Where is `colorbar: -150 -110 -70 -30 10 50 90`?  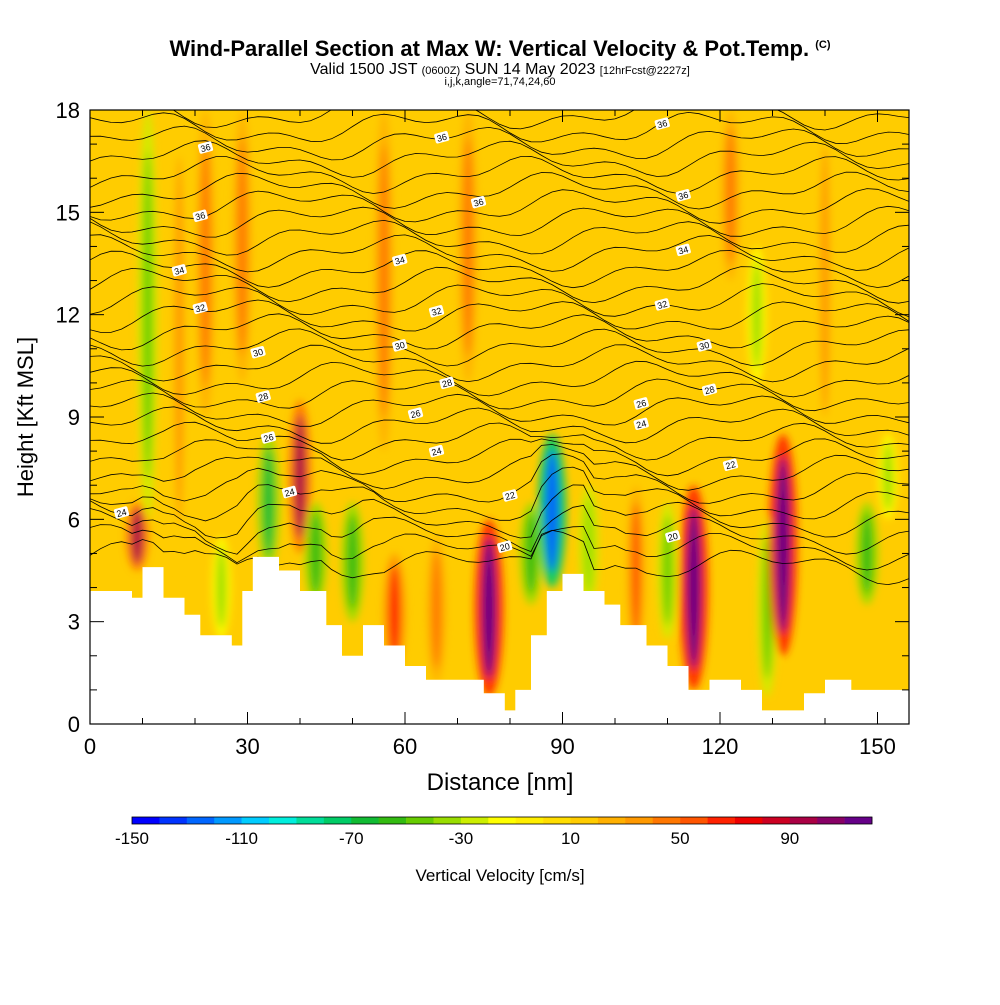
colorbar: -150 -110 -70 -30 10 50 90 is located at coordinates (494, 832).